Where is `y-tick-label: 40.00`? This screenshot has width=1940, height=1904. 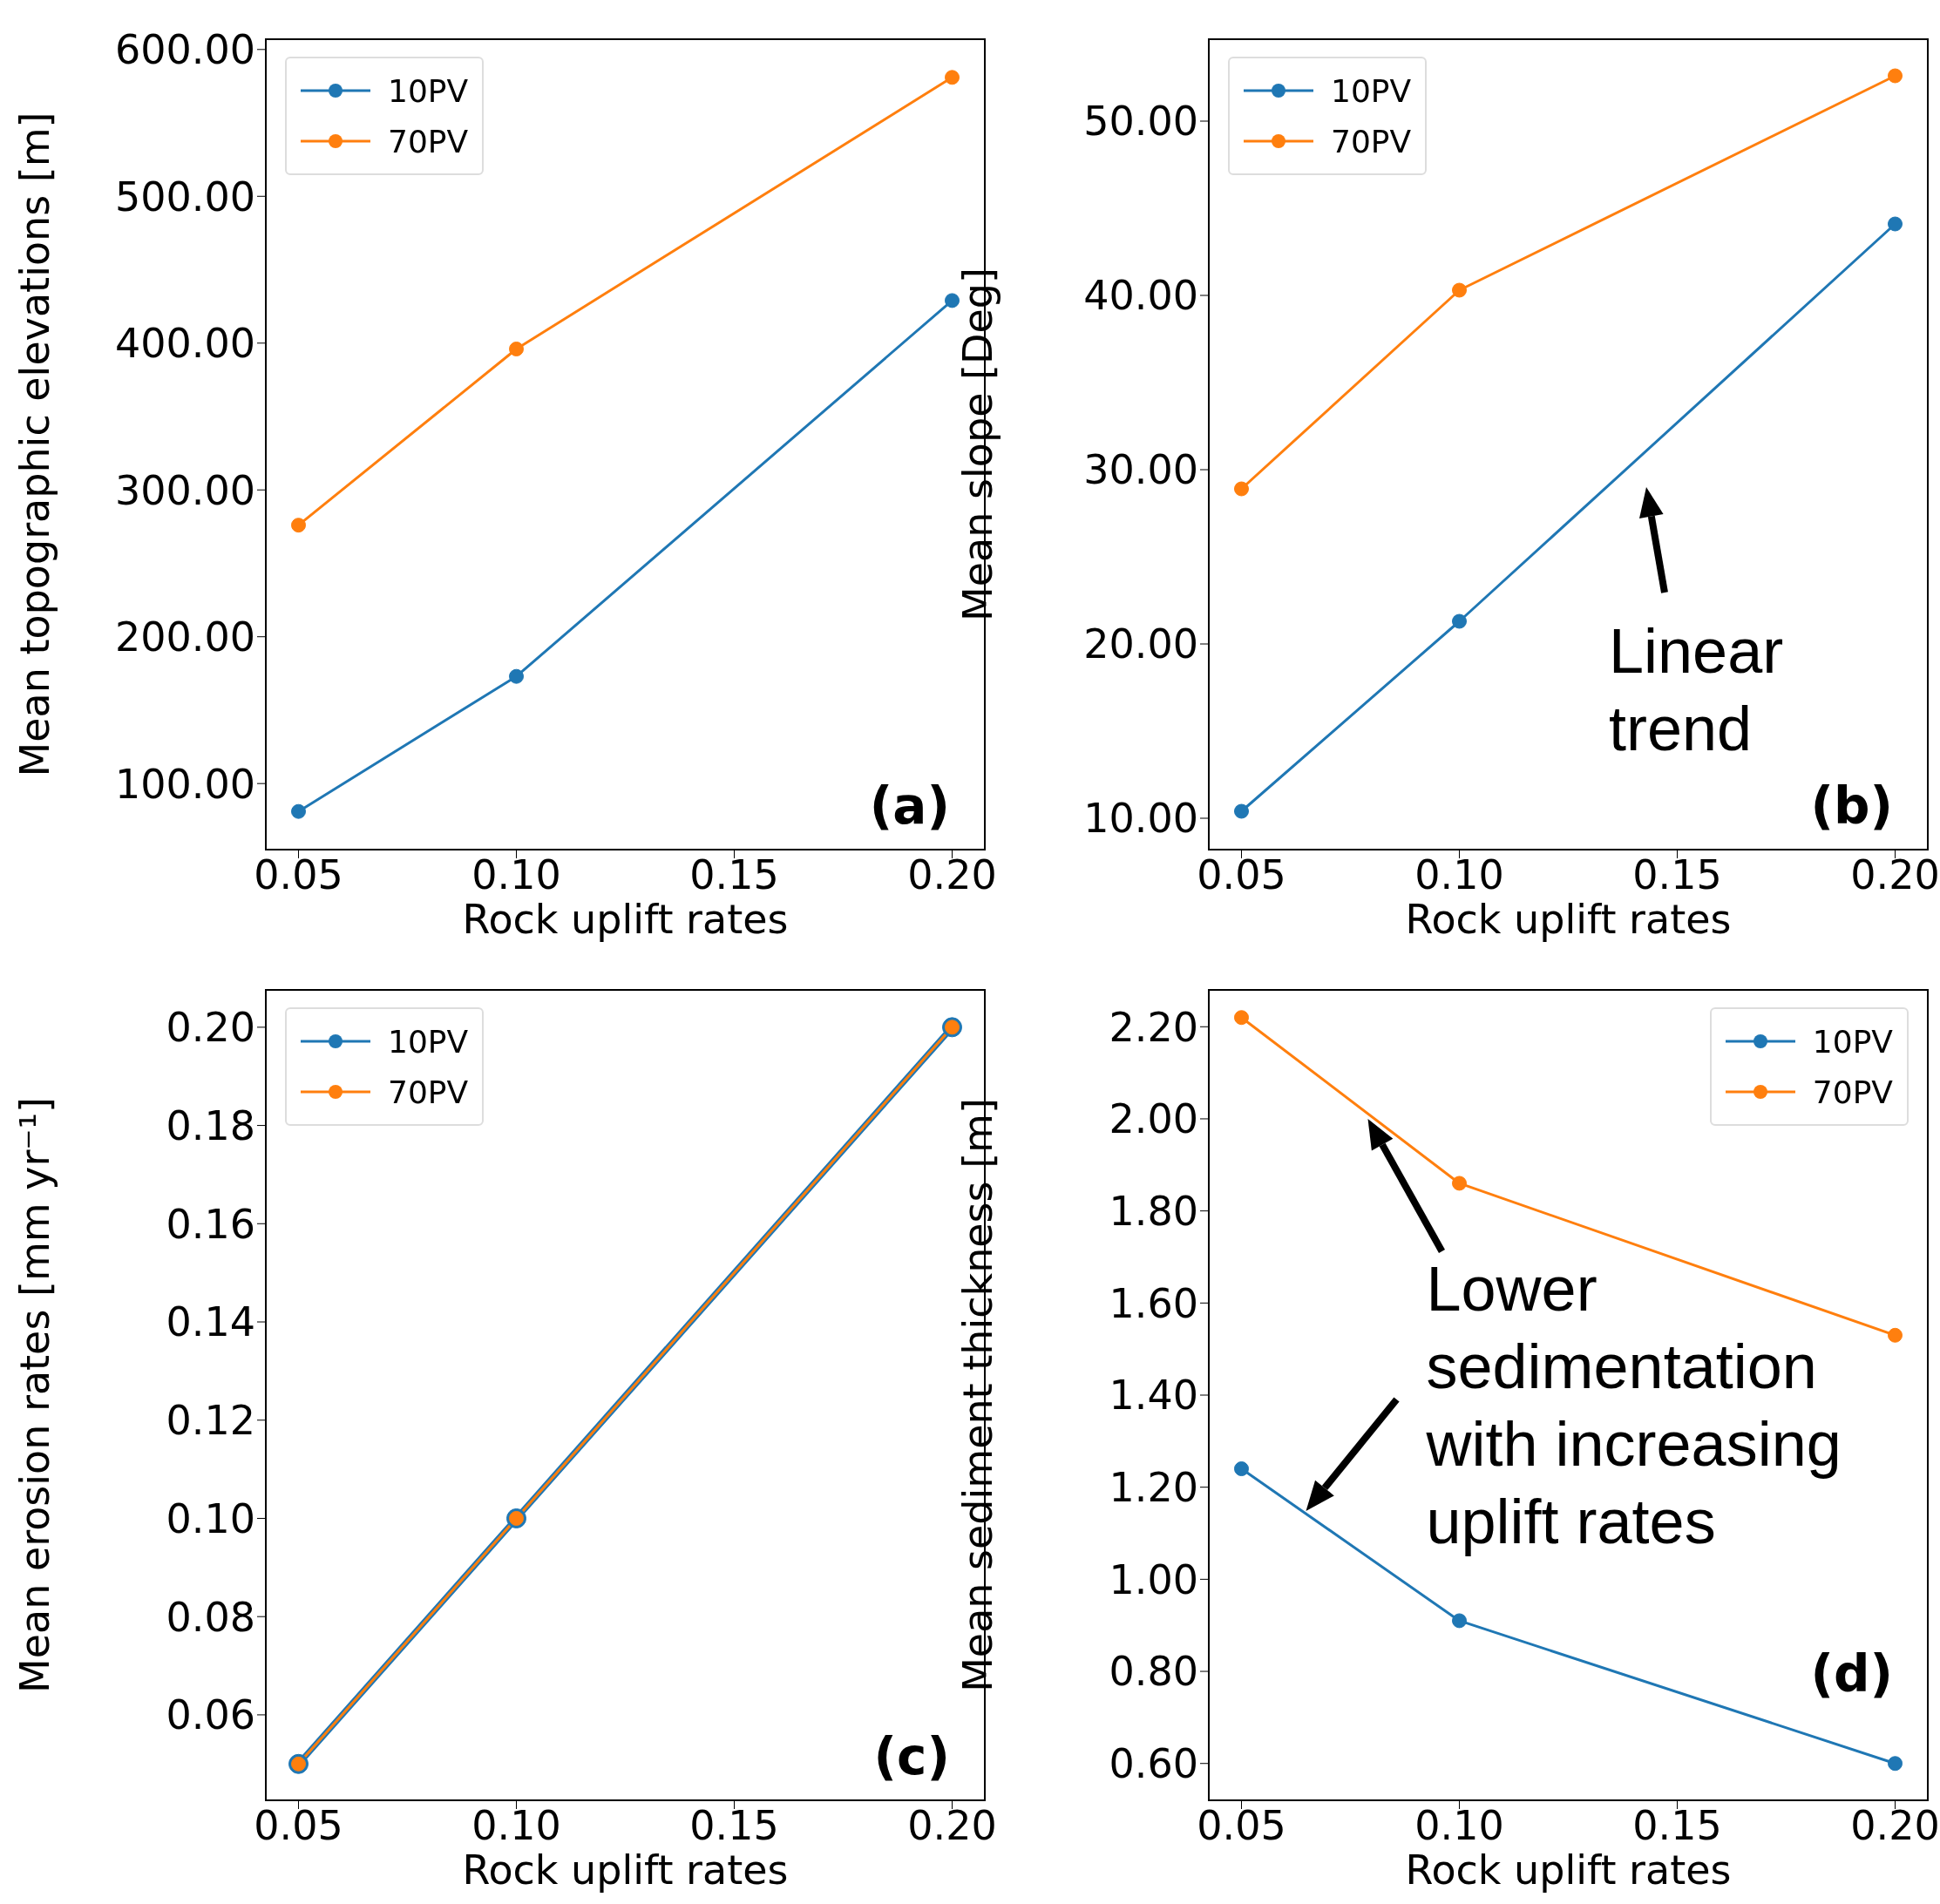 y-tick-label: 40.00 is located at coordinates (1140, 296).